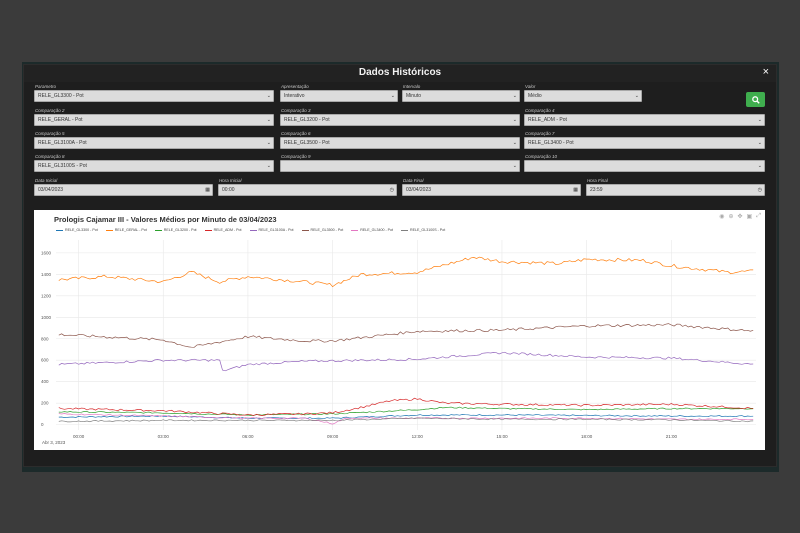 Image resolution: width=800 pixels, height=533 pixels. Describe the element at coordinates (295, 86) in the screenshot. I see `apresentacao-label: Apresentação` at that location.